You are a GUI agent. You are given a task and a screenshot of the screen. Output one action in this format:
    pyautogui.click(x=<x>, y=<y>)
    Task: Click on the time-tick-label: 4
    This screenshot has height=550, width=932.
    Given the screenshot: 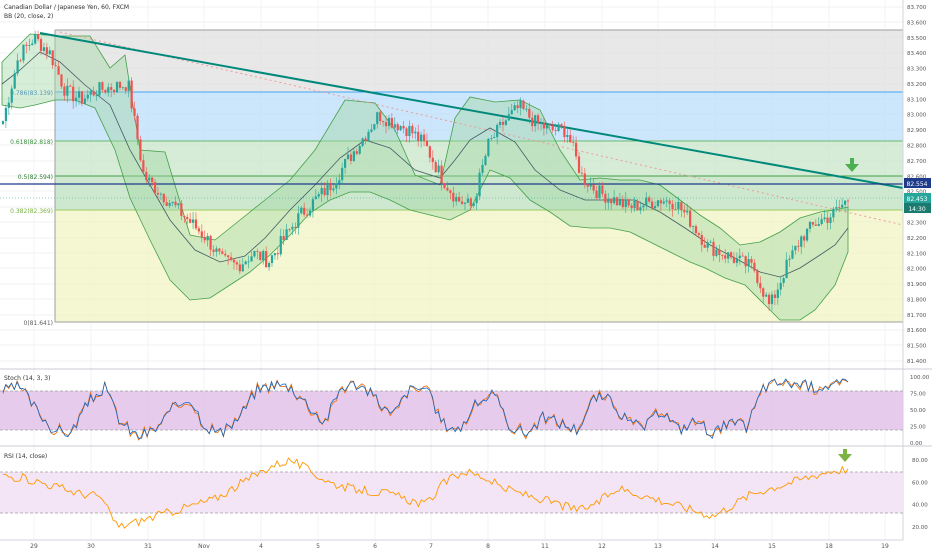 What is the action you would take?
    pyautogui.click(x=261, y=546)
    